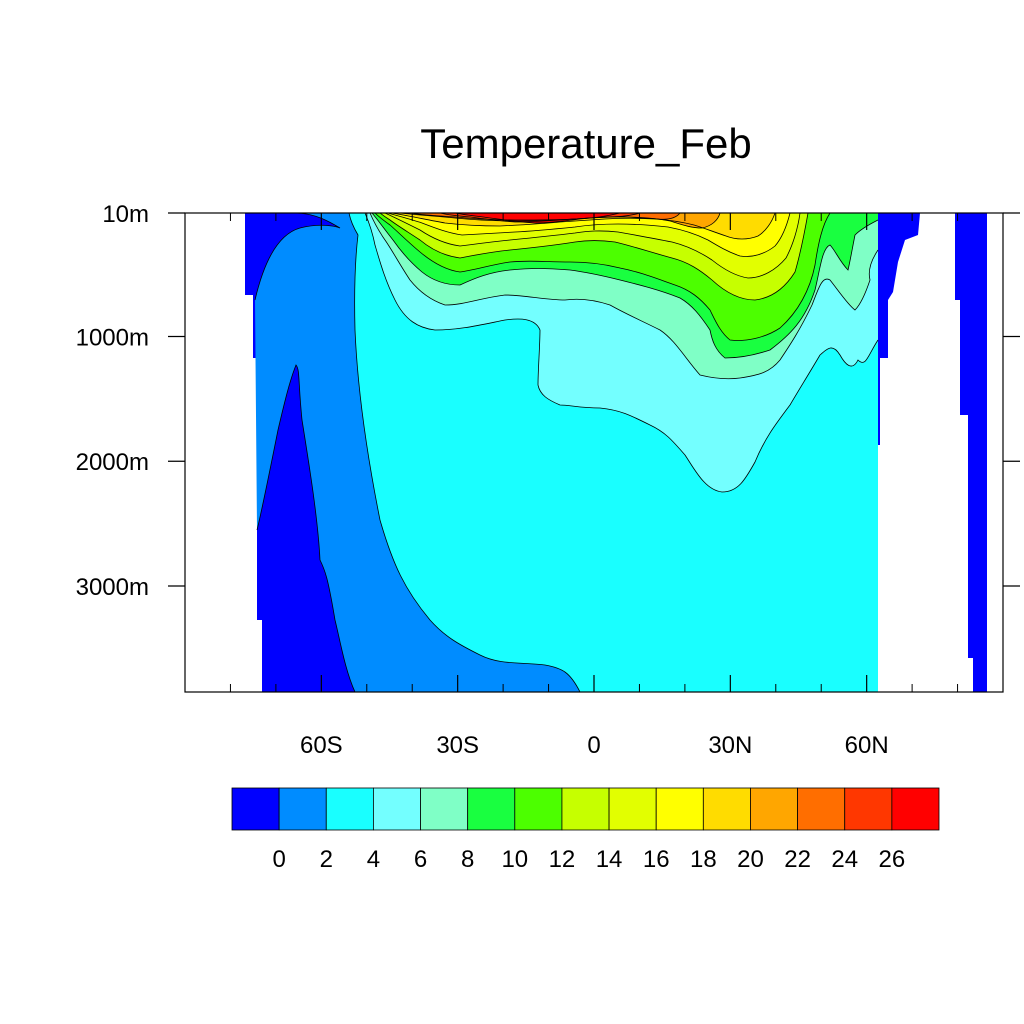  What do you see at coordinates (730, 745) in the screenshot?
I see `x-tick-label: 30N` at bounding box center [730, 745].